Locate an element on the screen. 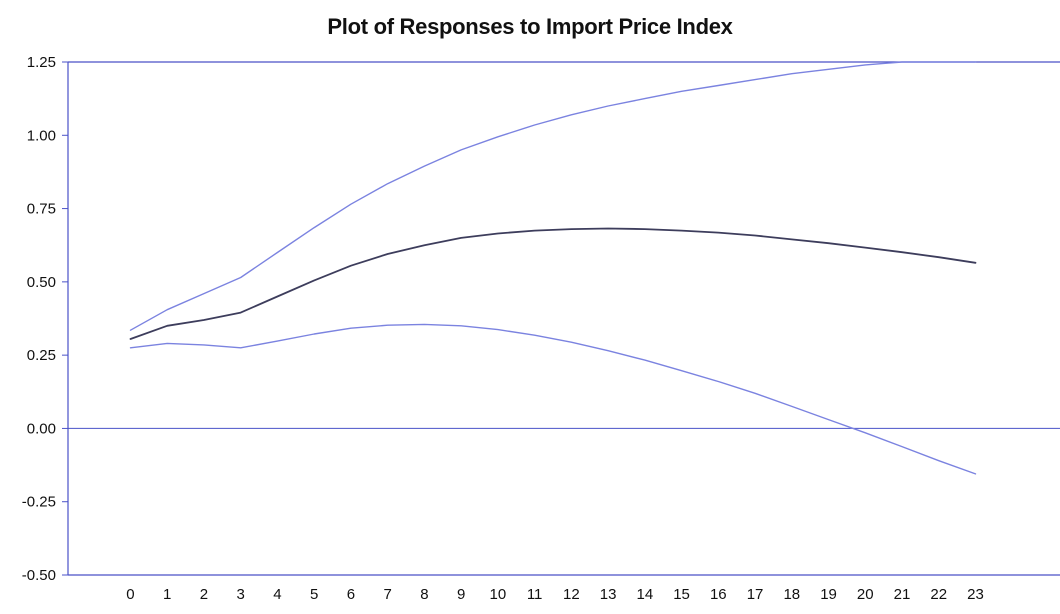  x-tick-label: 18 is located at coordinates (791, 594).